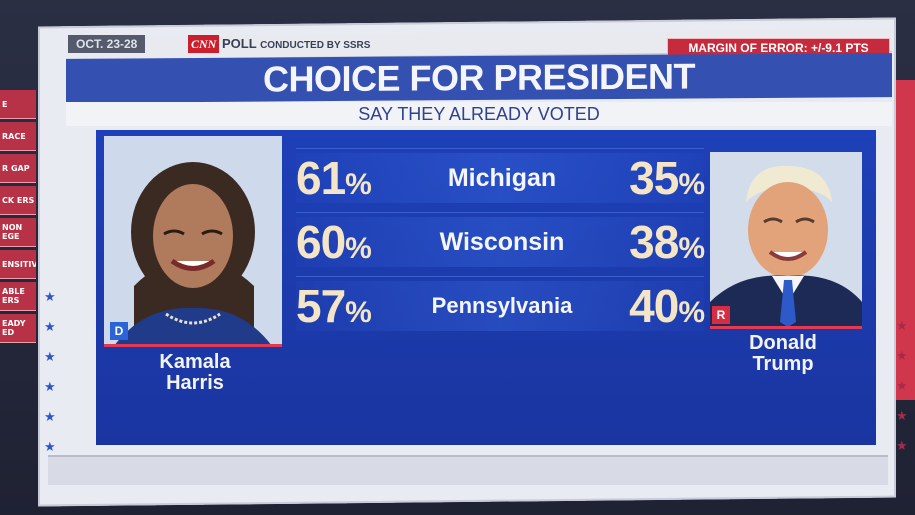 This screenshot has width=915, height=515. Describe the element at coordinates (18, 200) in the screenshot. I see `sidebar-chip: CK ERS` at that location.